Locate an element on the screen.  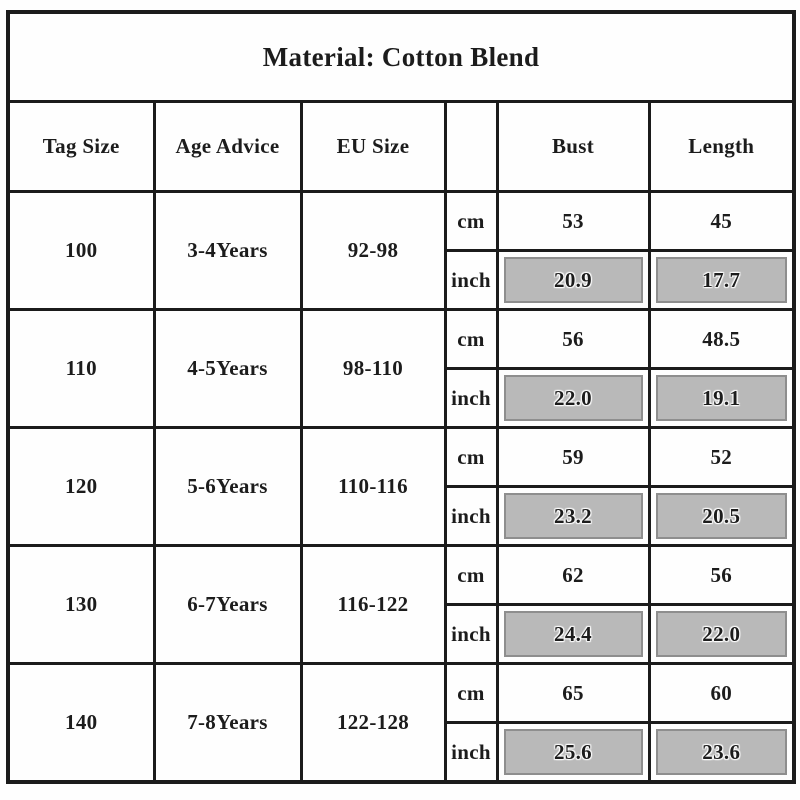
bust-inch-cell: 25.6 is located at coordinates (573, 752).